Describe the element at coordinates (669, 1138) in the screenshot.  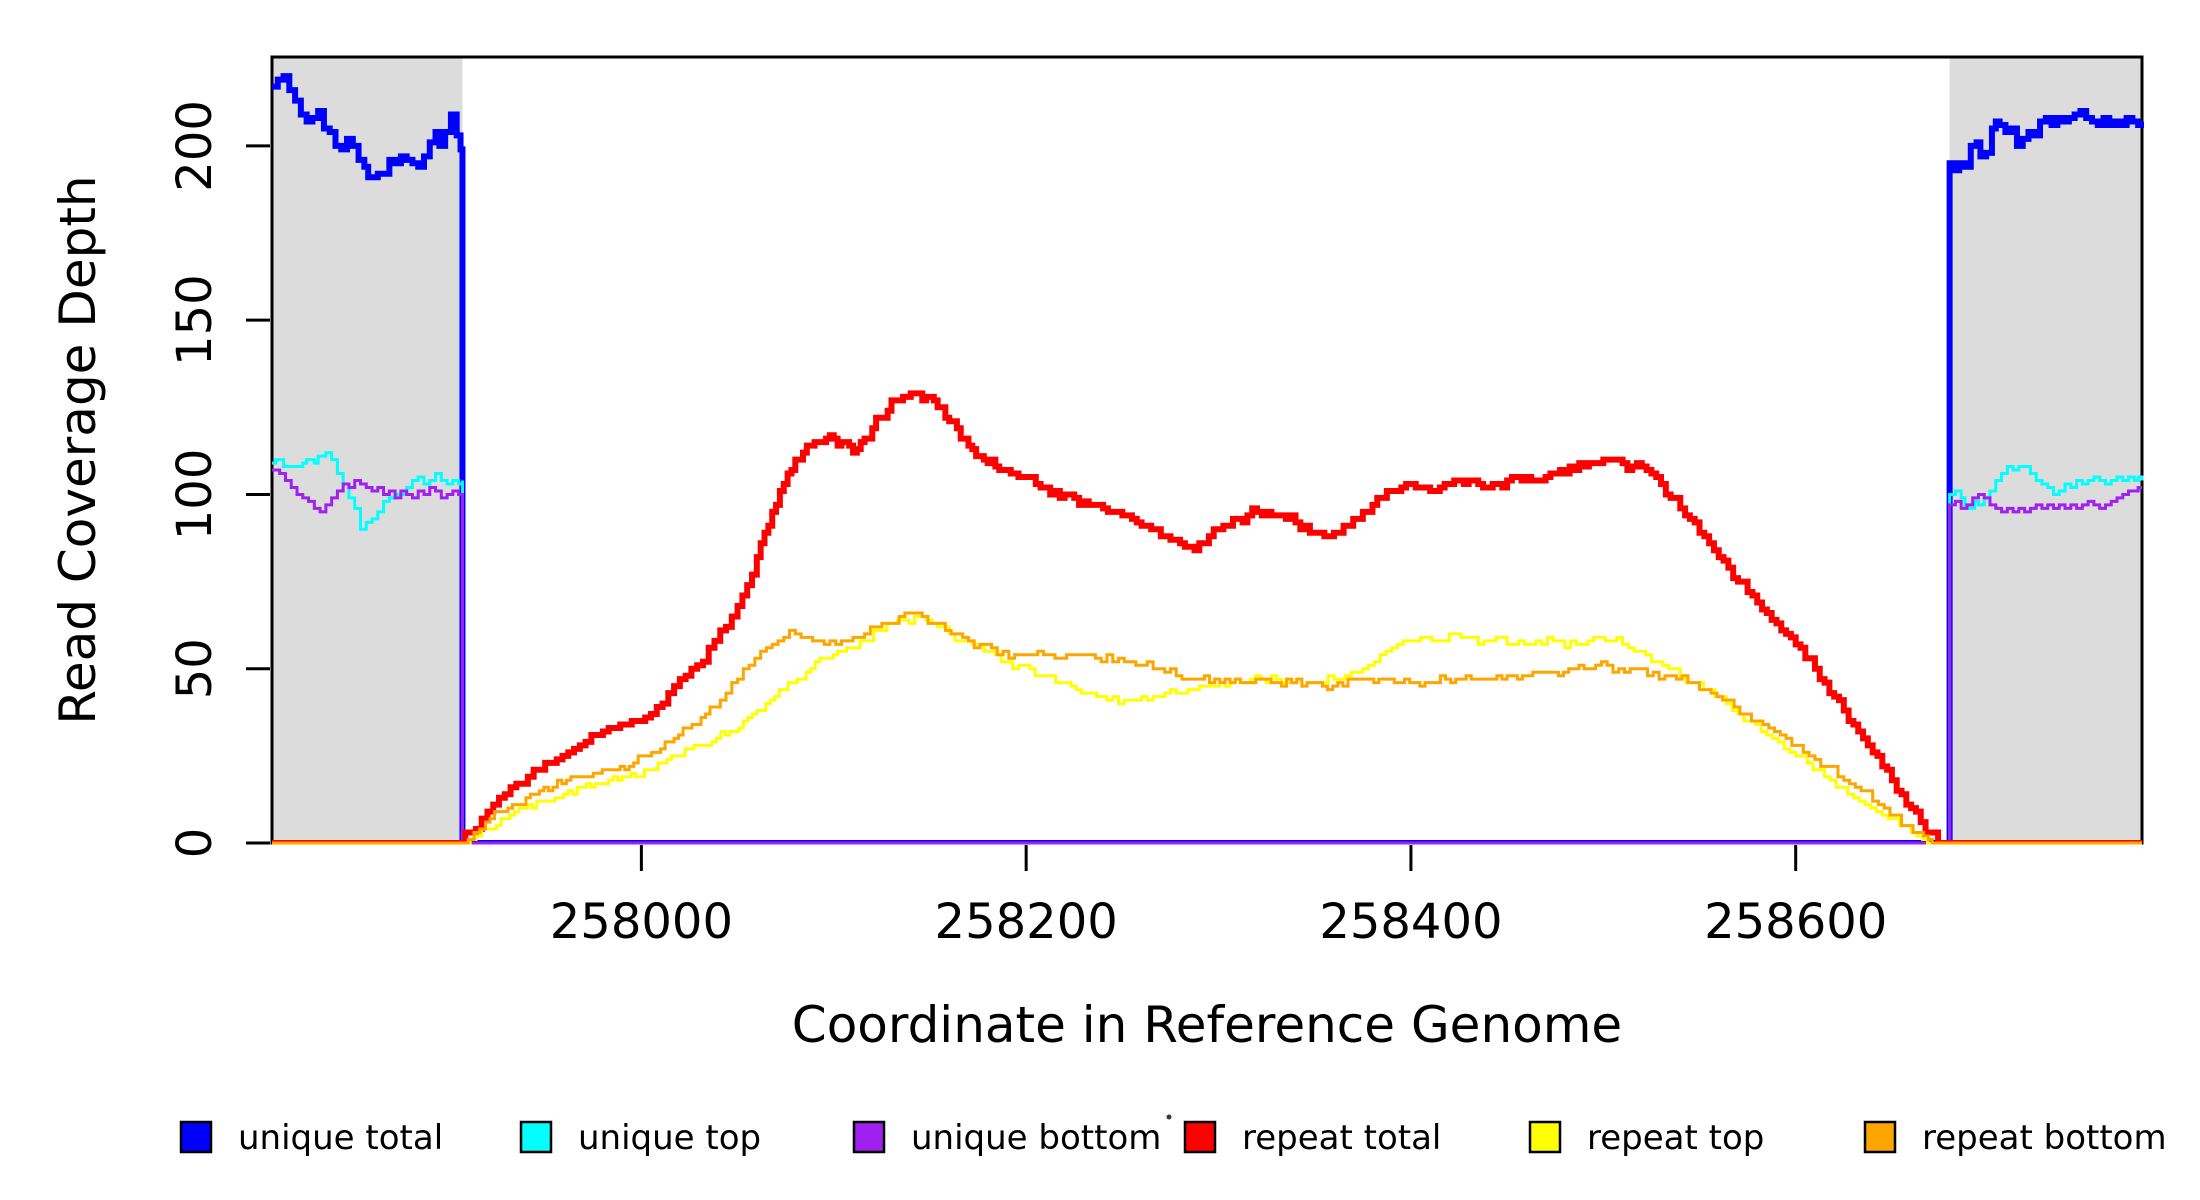
I see `legend-label: unique top` at that location.